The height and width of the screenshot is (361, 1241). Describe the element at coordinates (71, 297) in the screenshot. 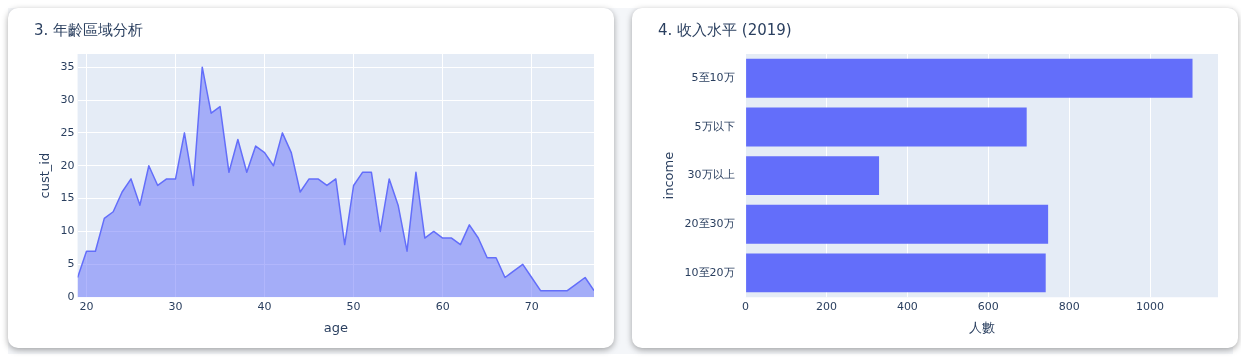

I see `y-tick-label: 0` at that location.